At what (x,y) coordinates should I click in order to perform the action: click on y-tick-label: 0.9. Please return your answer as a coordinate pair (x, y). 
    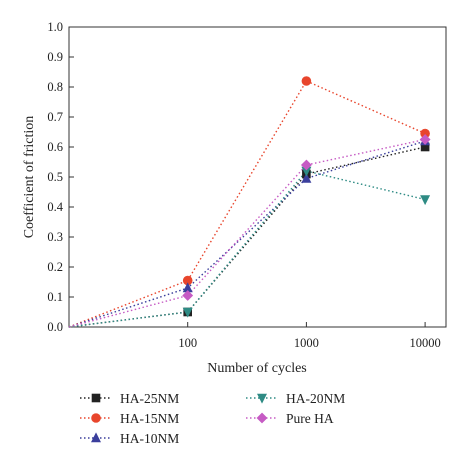
    Looking at the image, I should click on (55, 57).